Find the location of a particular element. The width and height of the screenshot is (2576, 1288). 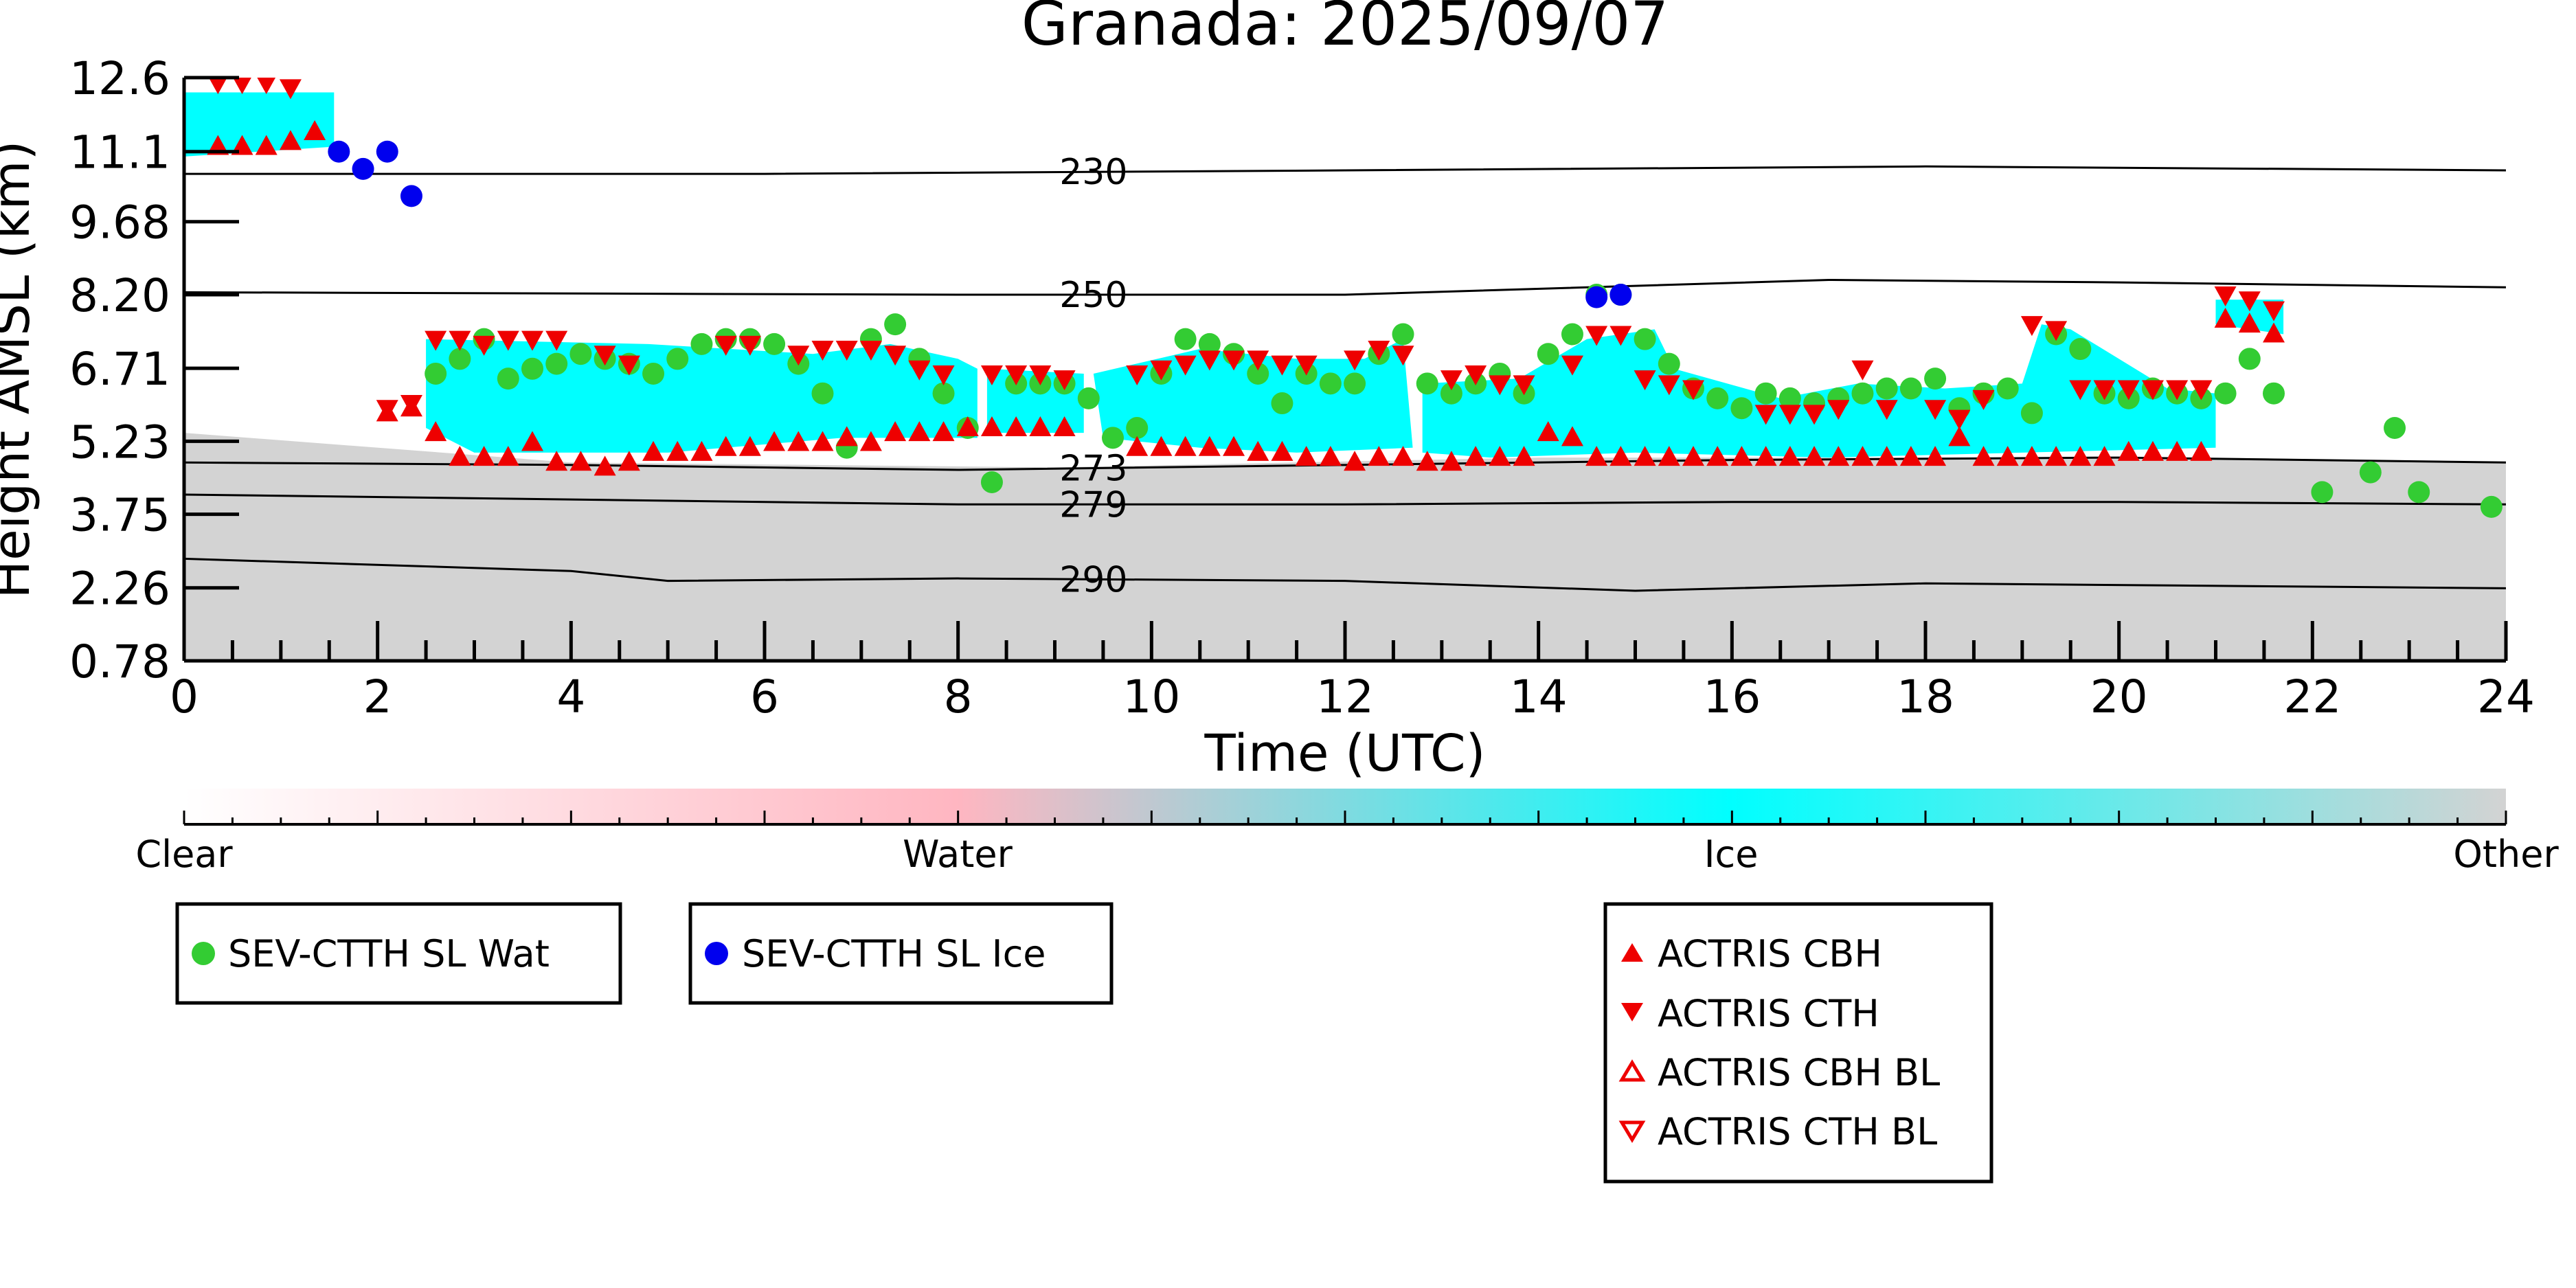

x-tick-label: 10 is located at coordinates (1151, 696).